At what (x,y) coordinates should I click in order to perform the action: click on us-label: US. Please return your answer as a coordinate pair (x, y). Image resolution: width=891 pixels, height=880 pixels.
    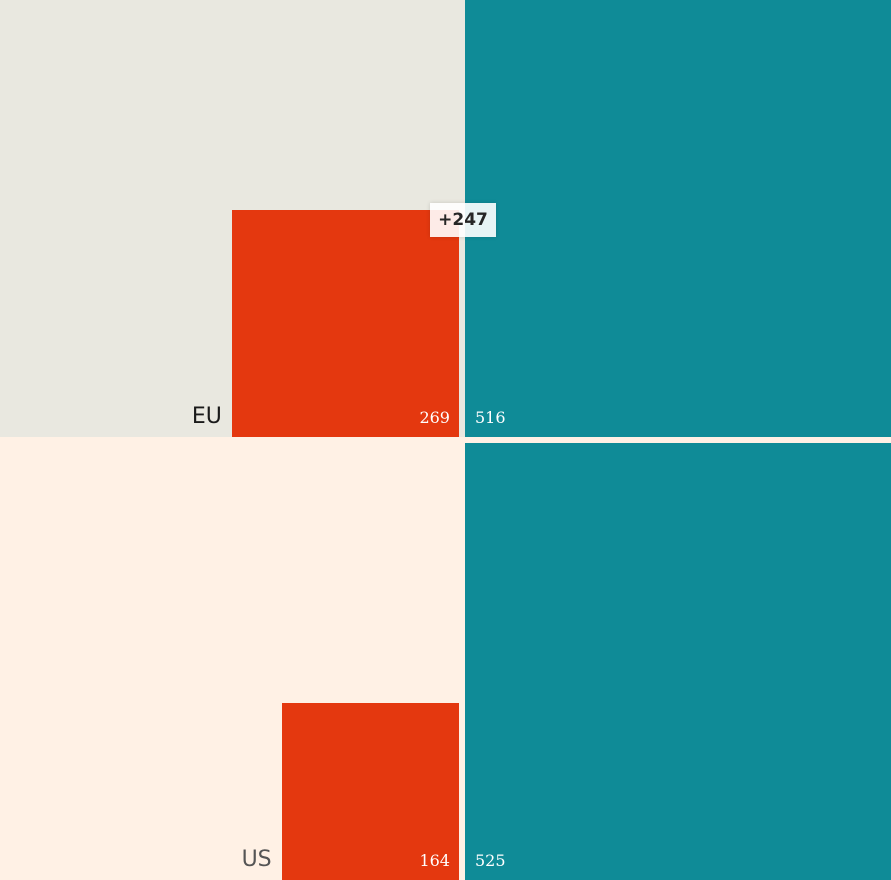
    Looking at the image, I should click on (256, 859).